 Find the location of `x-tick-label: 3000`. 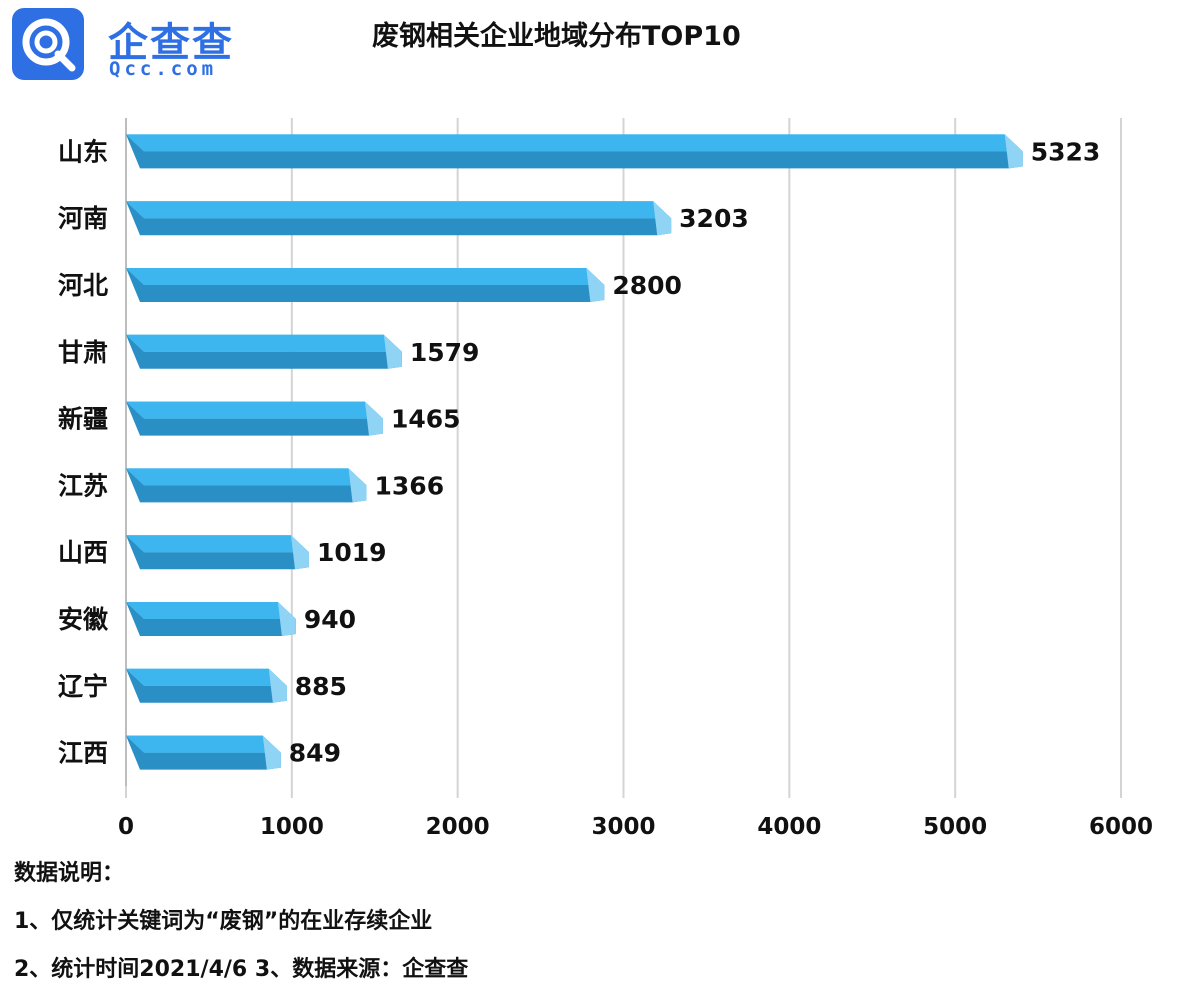

x-tick-label: 3000 is located at coordinates (623, 827).